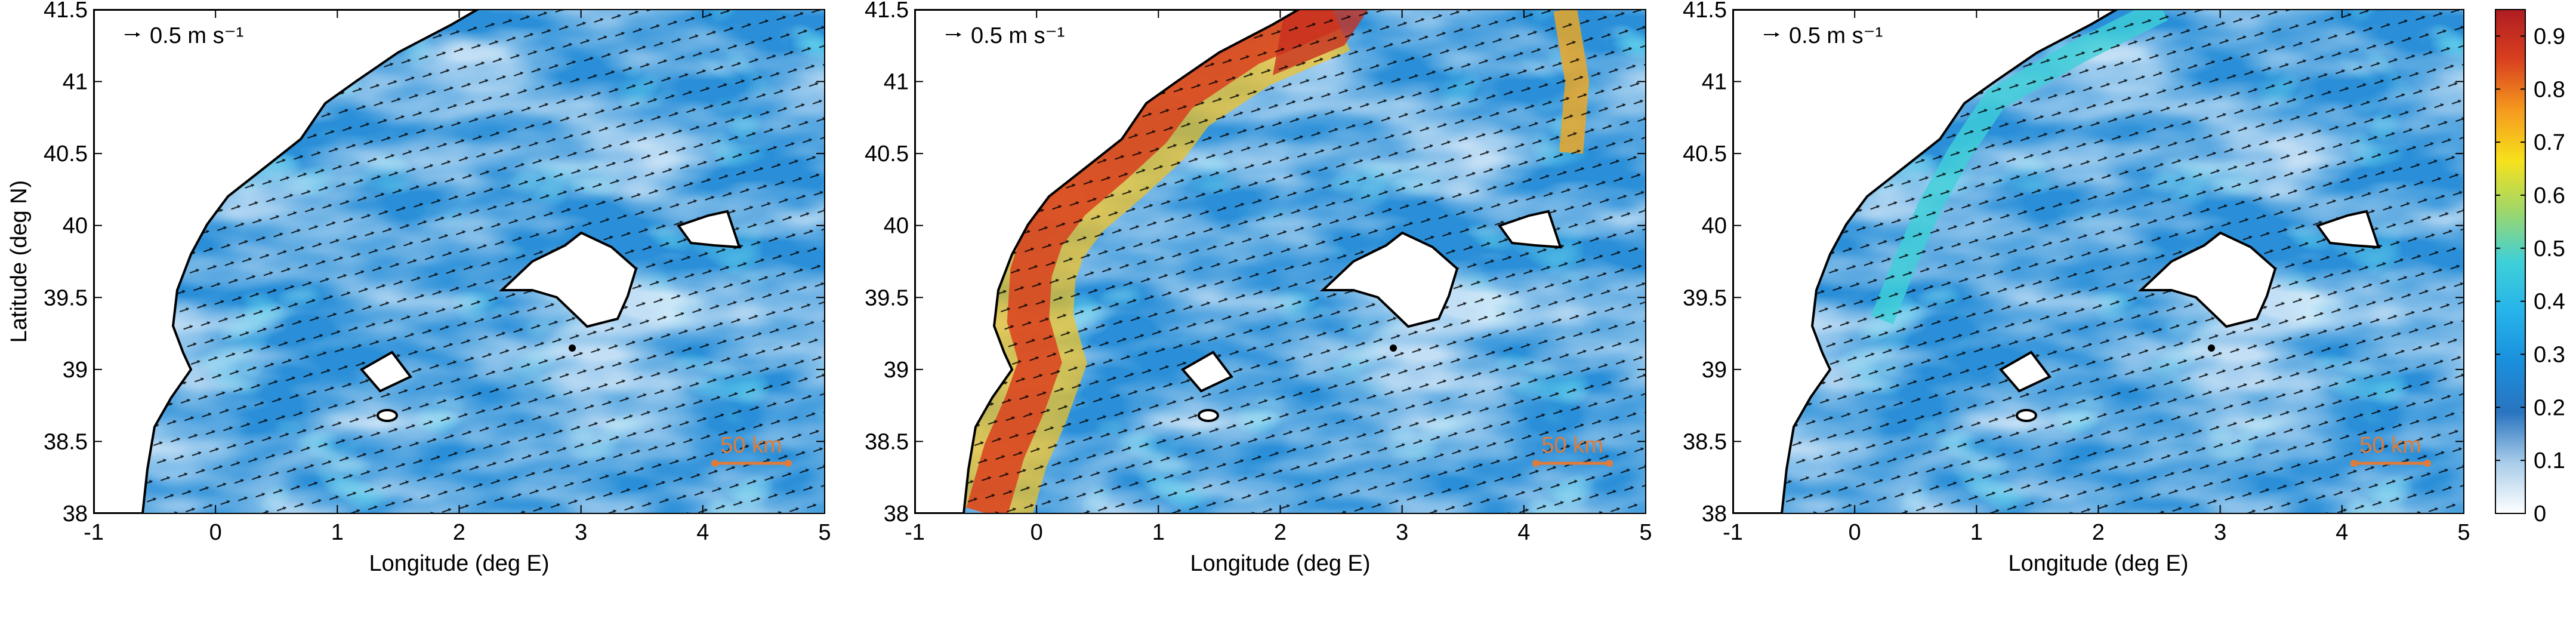  Describe the element at coordinates (2549, 142) in the screenshot. I see `colorbar-tick-label: 0.7` at that location.